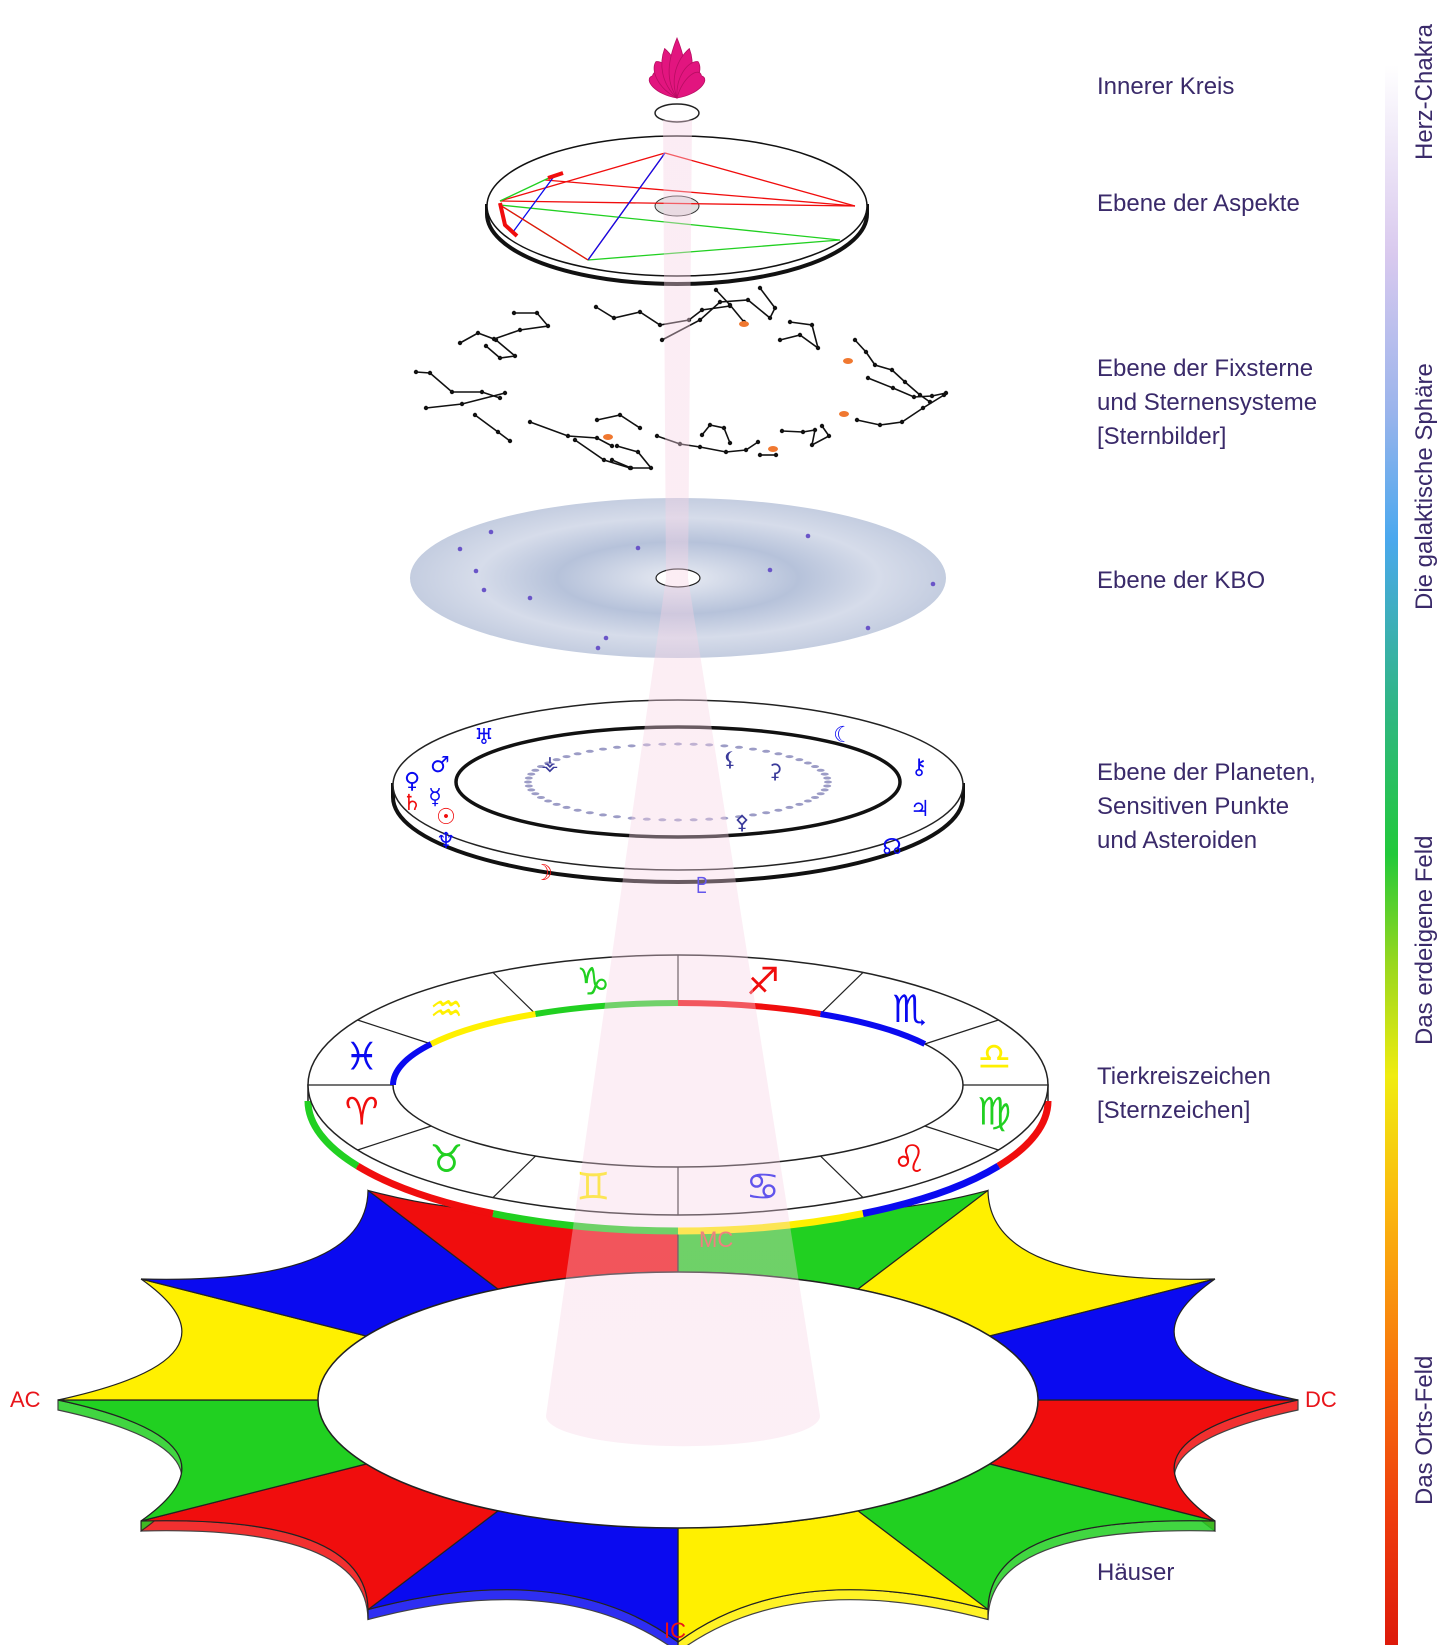  Describe the element at coordinates (1184, 1076) in the screenshot. I see `label-line: Tierkreiszeichen` at that location.